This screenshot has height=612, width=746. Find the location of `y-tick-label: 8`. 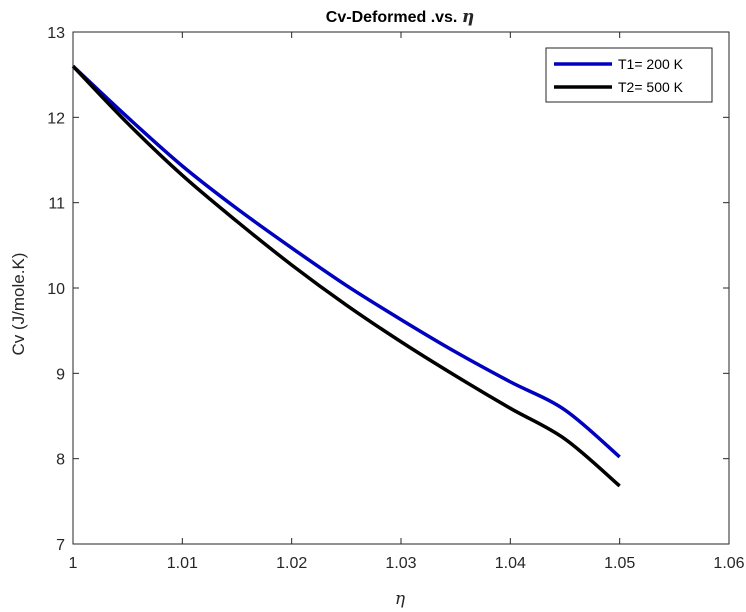

y-tick-label: 8 is located at coordinates (60, 460).